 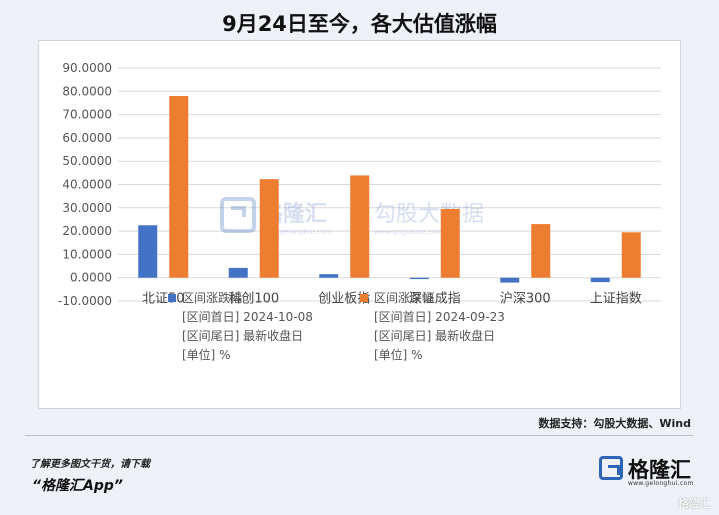 What do you see at coordinates (661, 483) in the screenshot?
I see `brand-url: www.gelonghui.com` at bounding box center [661, 483].